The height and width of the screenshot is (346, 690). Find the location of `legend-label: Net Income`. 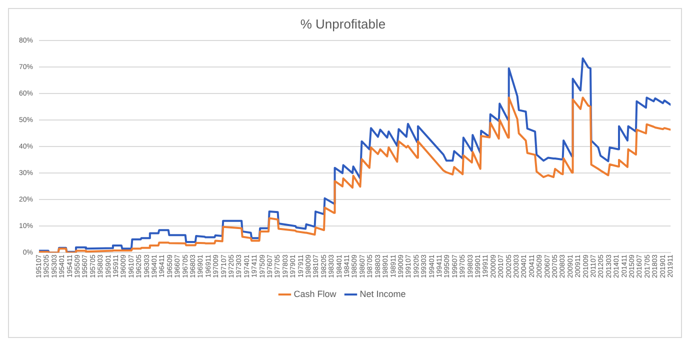

legend-label: Net Income is located at coordinates (383, 293).